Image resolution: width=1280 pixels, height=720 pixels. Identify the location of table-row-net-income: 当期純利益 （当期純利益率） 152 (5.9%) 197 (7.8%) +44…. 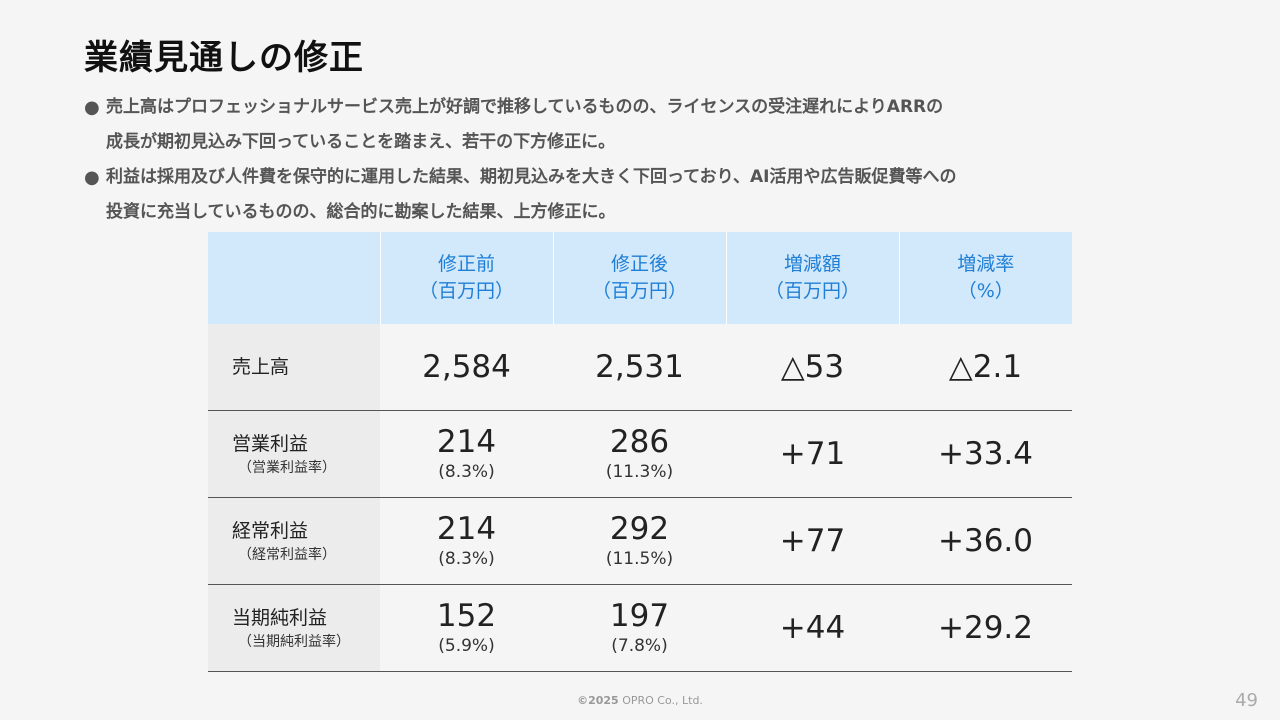
(640, 628).